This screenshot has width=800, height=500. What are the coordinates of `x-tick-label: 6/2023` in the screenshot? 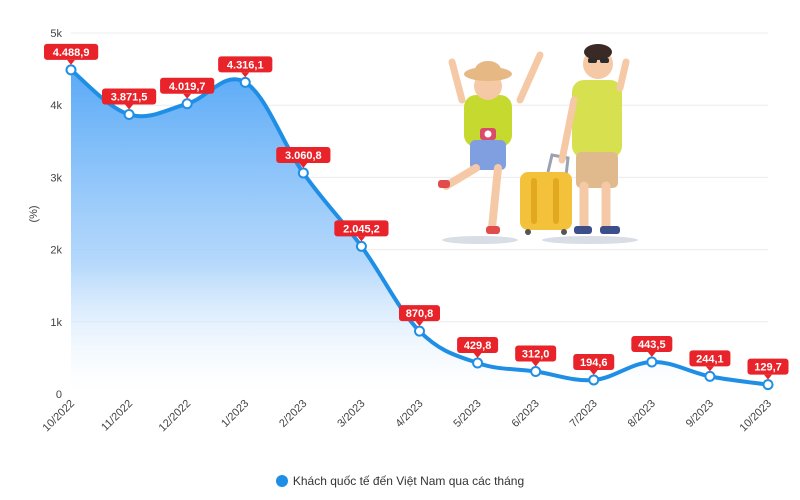 It's located at (526, 414).